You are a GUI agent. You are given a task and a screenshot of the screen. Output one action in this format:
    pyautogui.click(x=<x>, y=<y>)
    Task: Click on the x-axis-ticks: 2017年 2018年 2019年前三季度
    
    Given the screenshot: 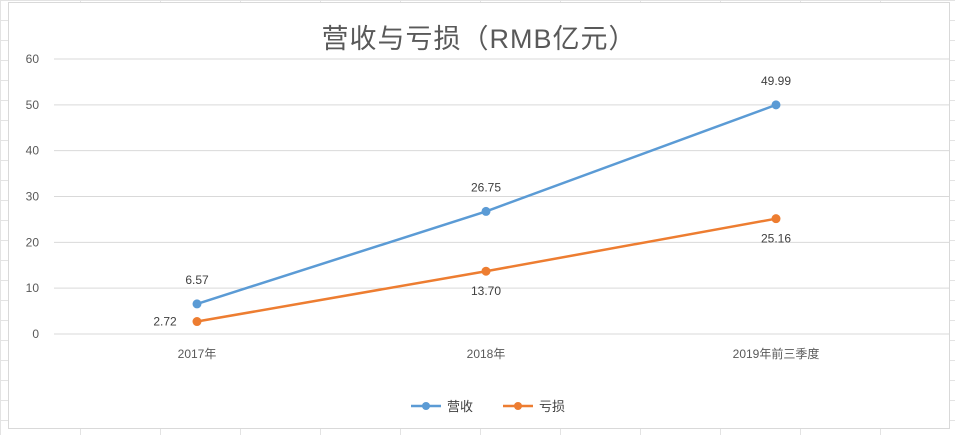 What is the action you would take?
    pyautogui.click(x=499, y=353)
    